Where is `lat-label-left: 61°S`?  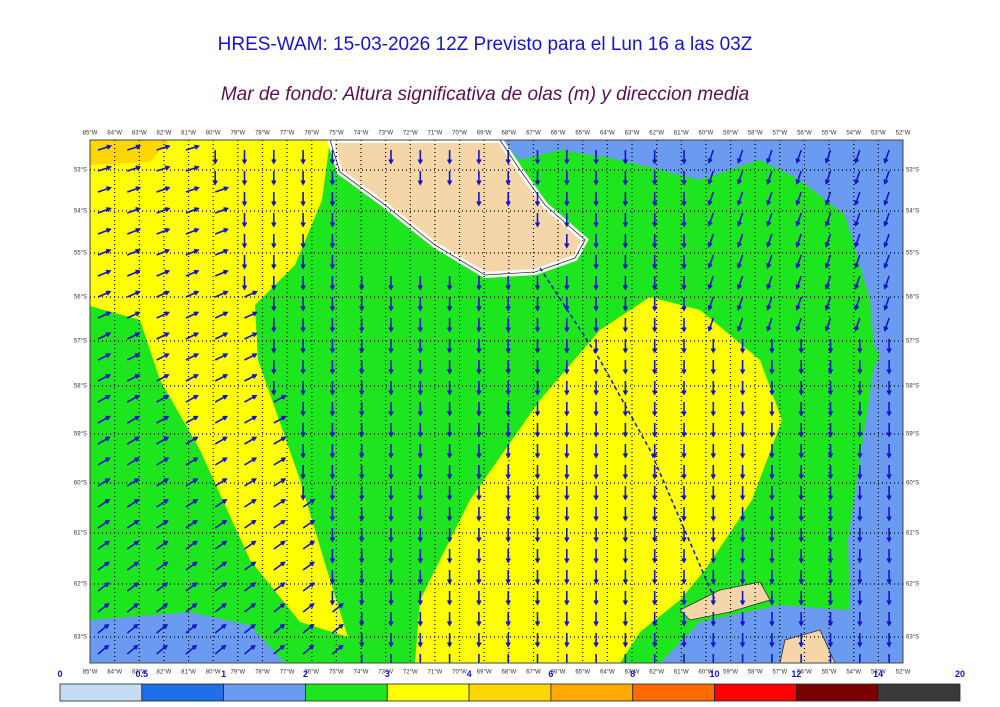
lat-label-left: 61°S is located at coordinates (80, 534).